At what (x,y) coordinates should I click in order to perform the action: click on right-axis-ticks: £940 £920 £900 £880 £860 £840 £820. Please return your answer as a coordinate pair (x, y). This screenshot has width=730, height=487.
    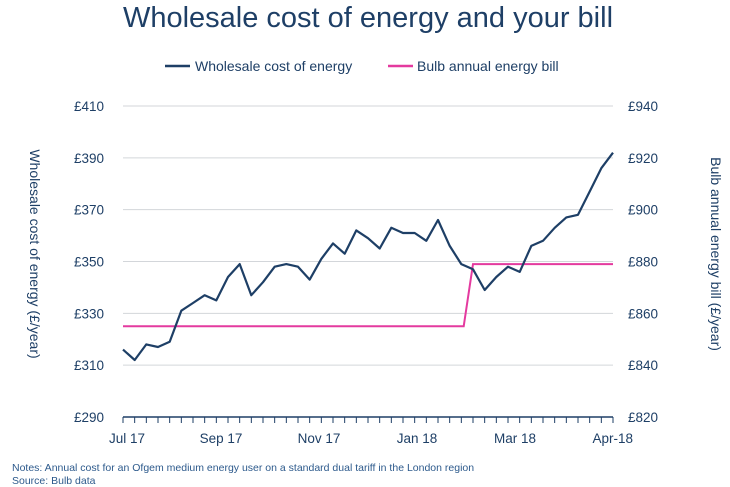
    Looking at the image, I should click on (643, 262).